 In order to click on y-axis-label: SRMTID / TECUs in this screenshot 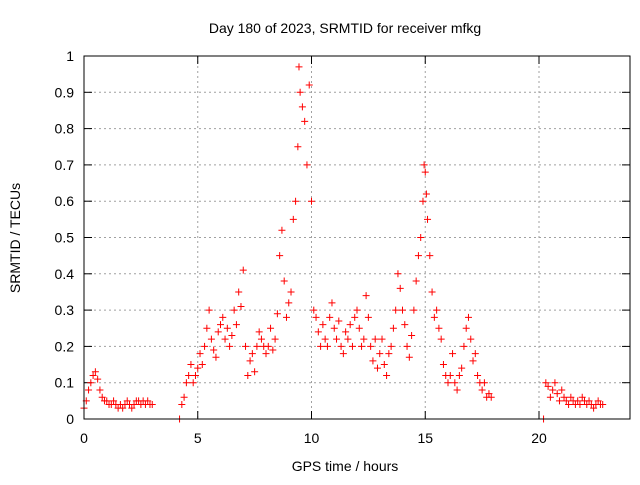, I will do `click(15, 238)`.